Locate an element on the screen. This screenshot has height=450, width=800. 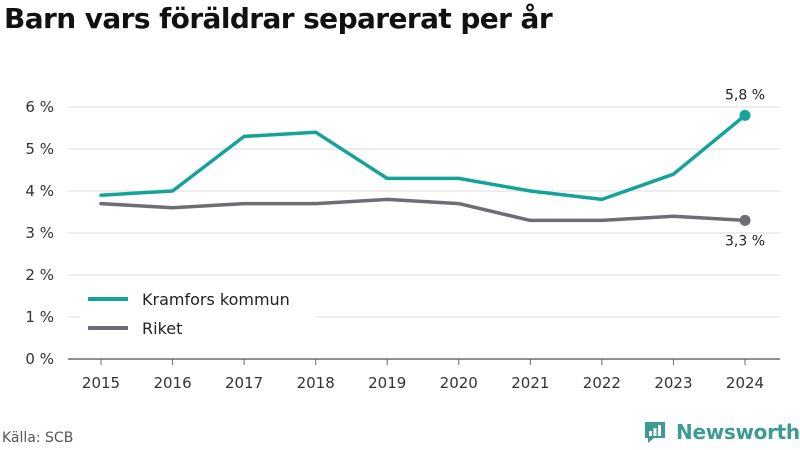
x-tick-label: 2017 is located at coordinates (244, 383).